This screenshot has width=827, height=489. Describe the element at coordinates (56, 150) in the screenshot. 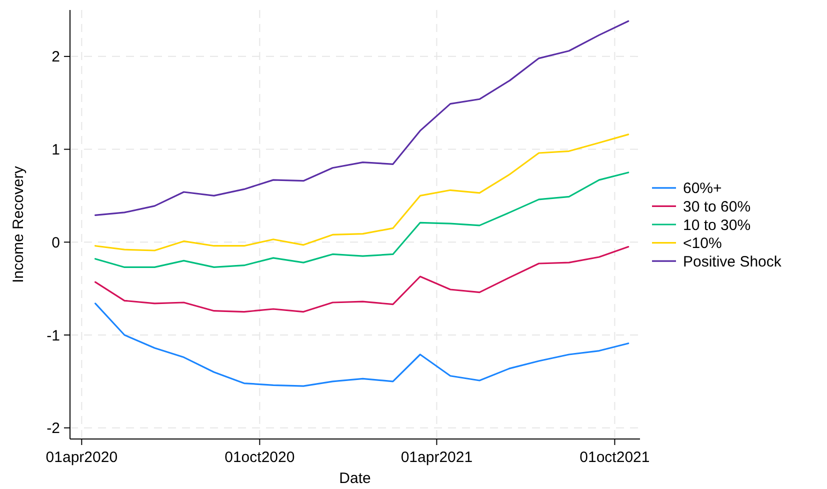

I see `y-tick-label: 1` at that location.